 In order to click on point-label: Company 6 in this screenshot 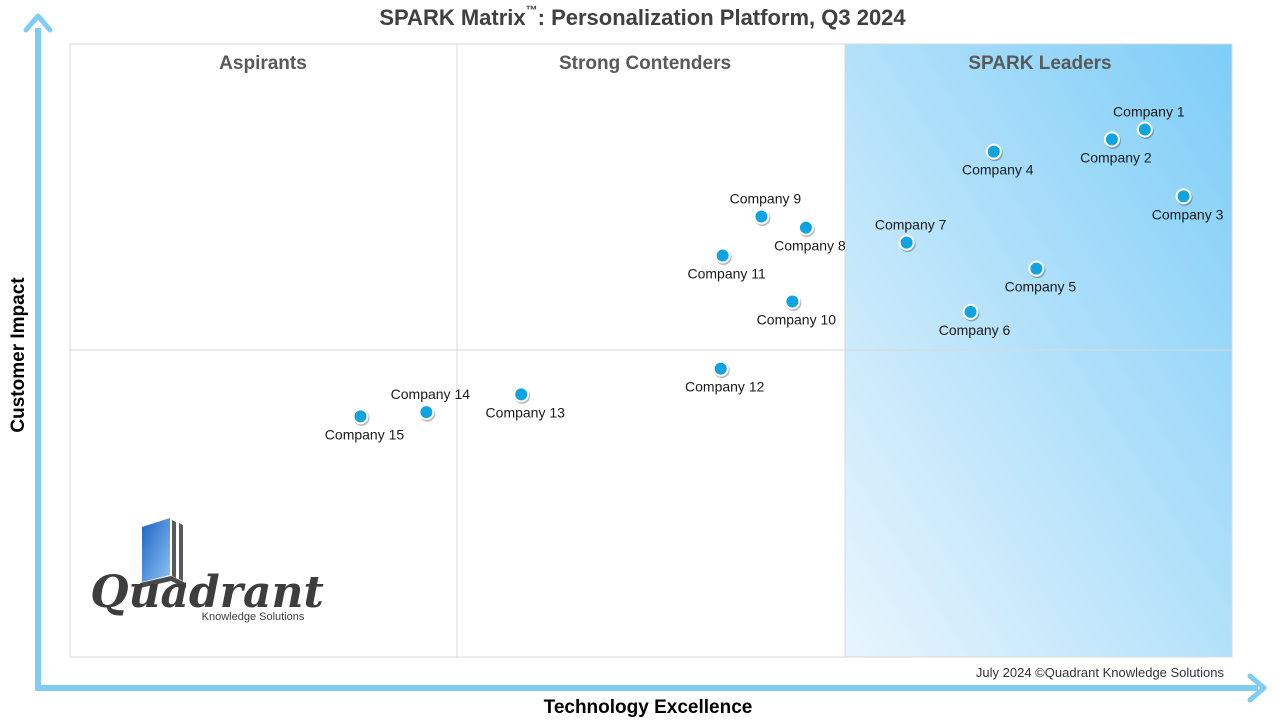, I will do `click(975, 330)`.